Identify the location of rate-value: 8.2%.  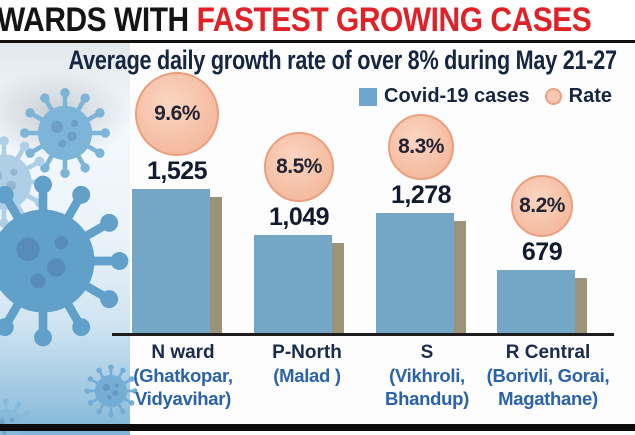
(542, 205).